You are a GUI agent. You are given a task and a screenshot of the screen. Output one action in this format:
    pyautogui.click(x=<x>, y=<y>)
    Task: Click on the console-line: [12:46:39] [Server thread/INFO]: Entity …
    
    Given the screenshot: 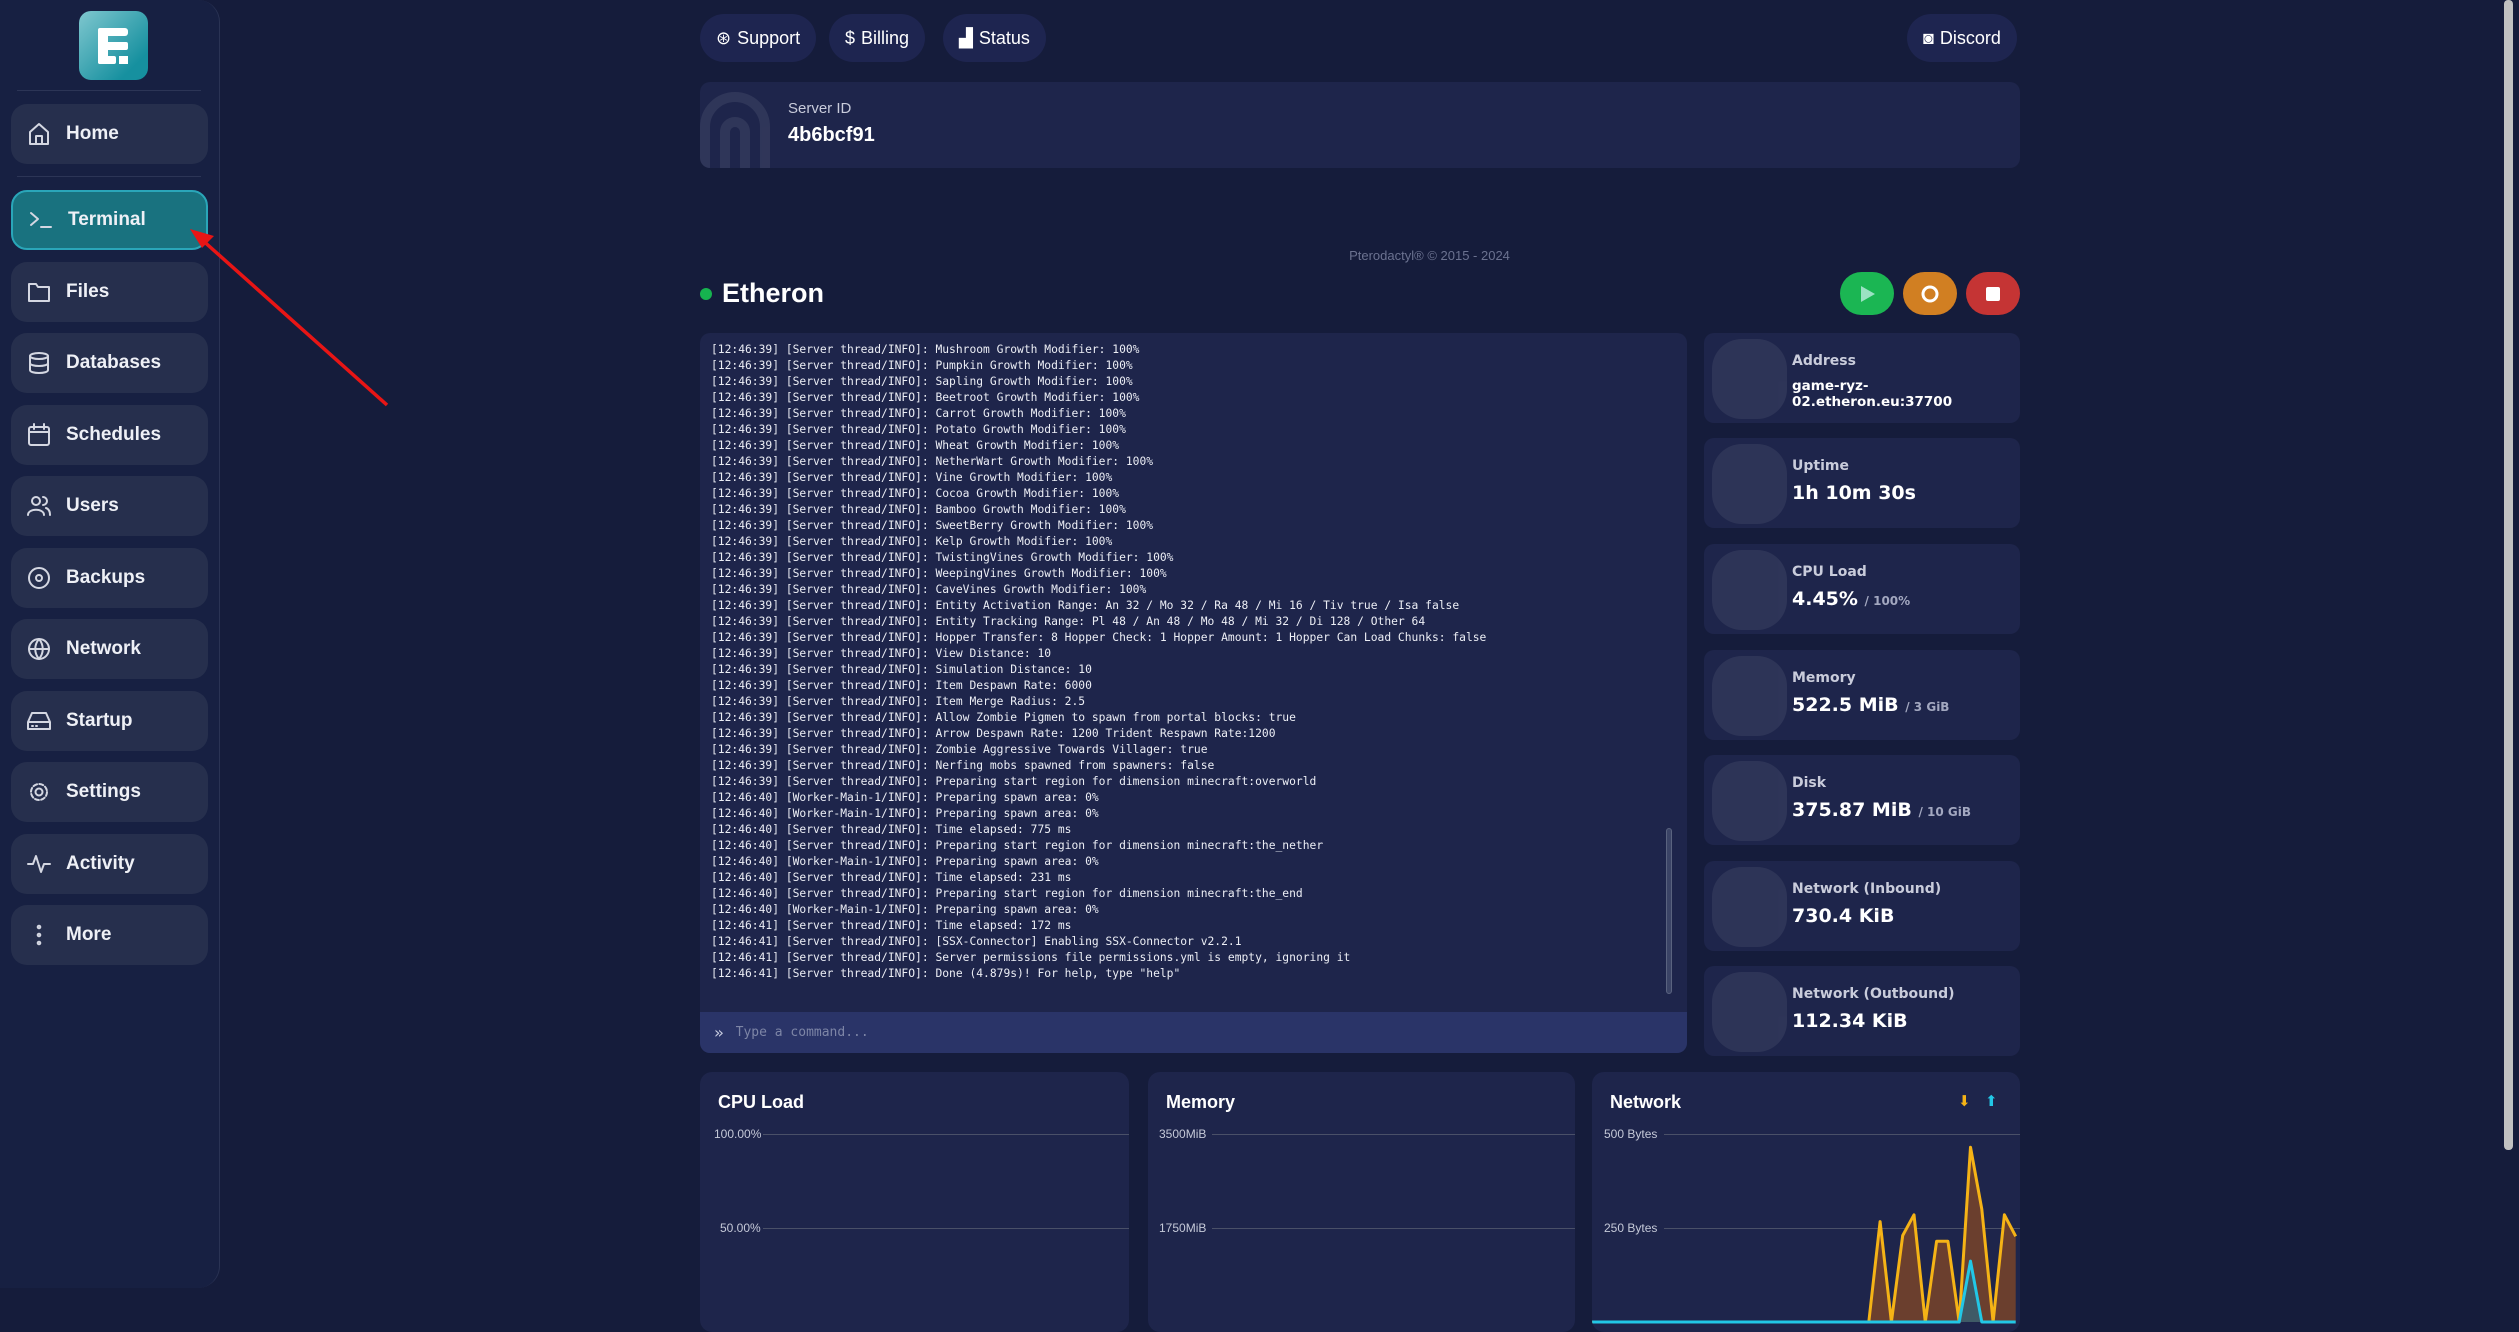 What is the action you would take?
    pyautogui.click(x=1068, y=621)
    